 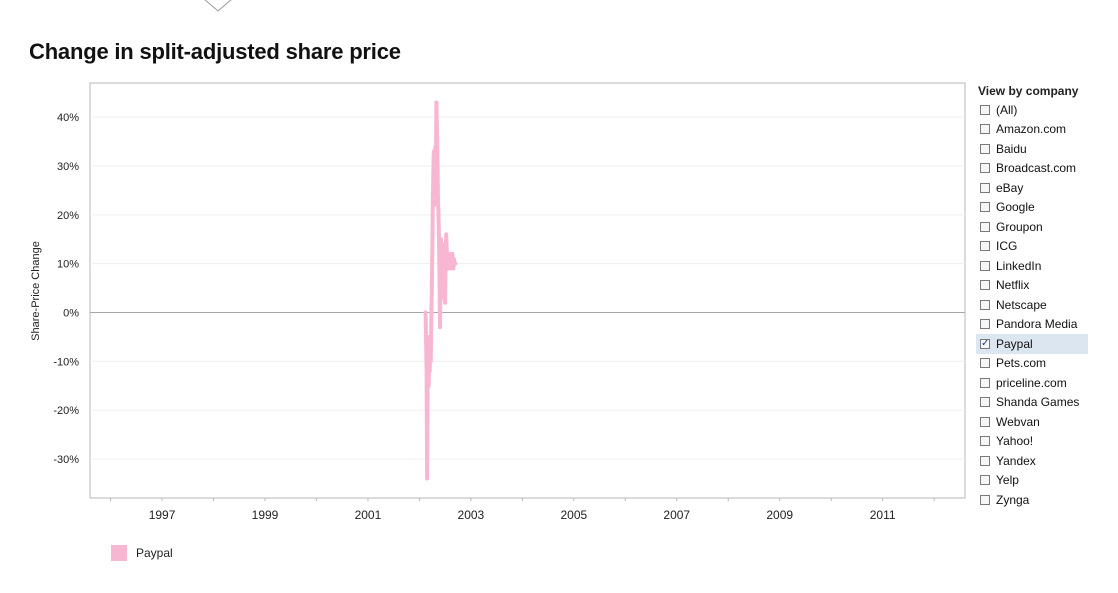 I want to click on filter-item-groupon: Groupon, so click(x=1032, y=227).